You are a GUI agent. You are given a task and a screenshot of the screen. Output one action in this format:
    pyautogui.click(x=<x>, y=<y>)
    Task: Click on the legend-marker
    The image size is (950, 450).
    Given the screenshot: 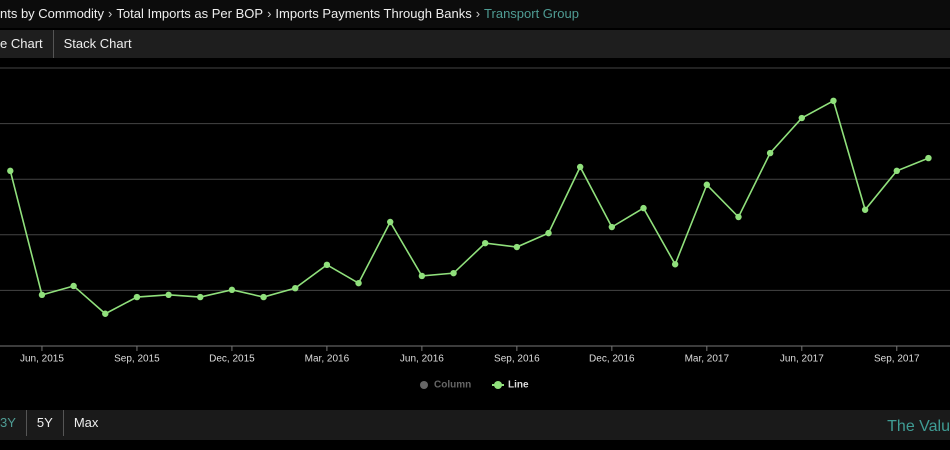 What is the action you would take?
    pyautogui.click(x=424, y=385)
    